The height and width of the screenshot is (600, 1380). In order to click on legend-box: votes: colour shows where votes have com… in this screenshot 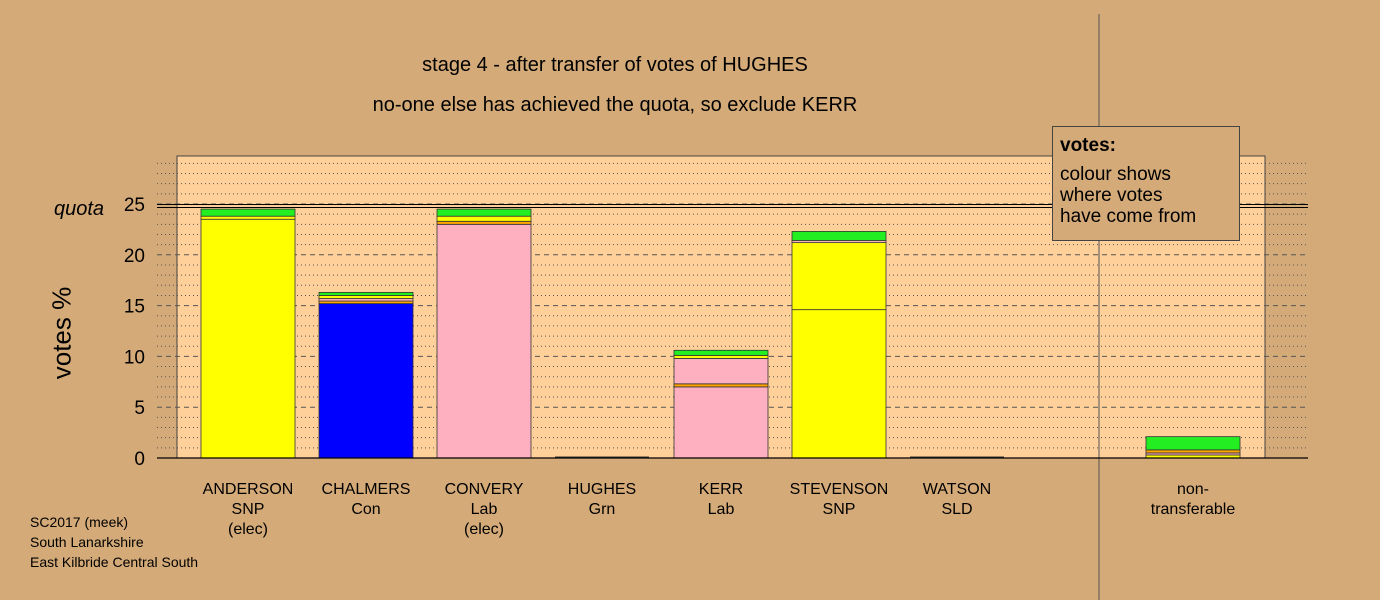, I will do `click(1146, 183)`.